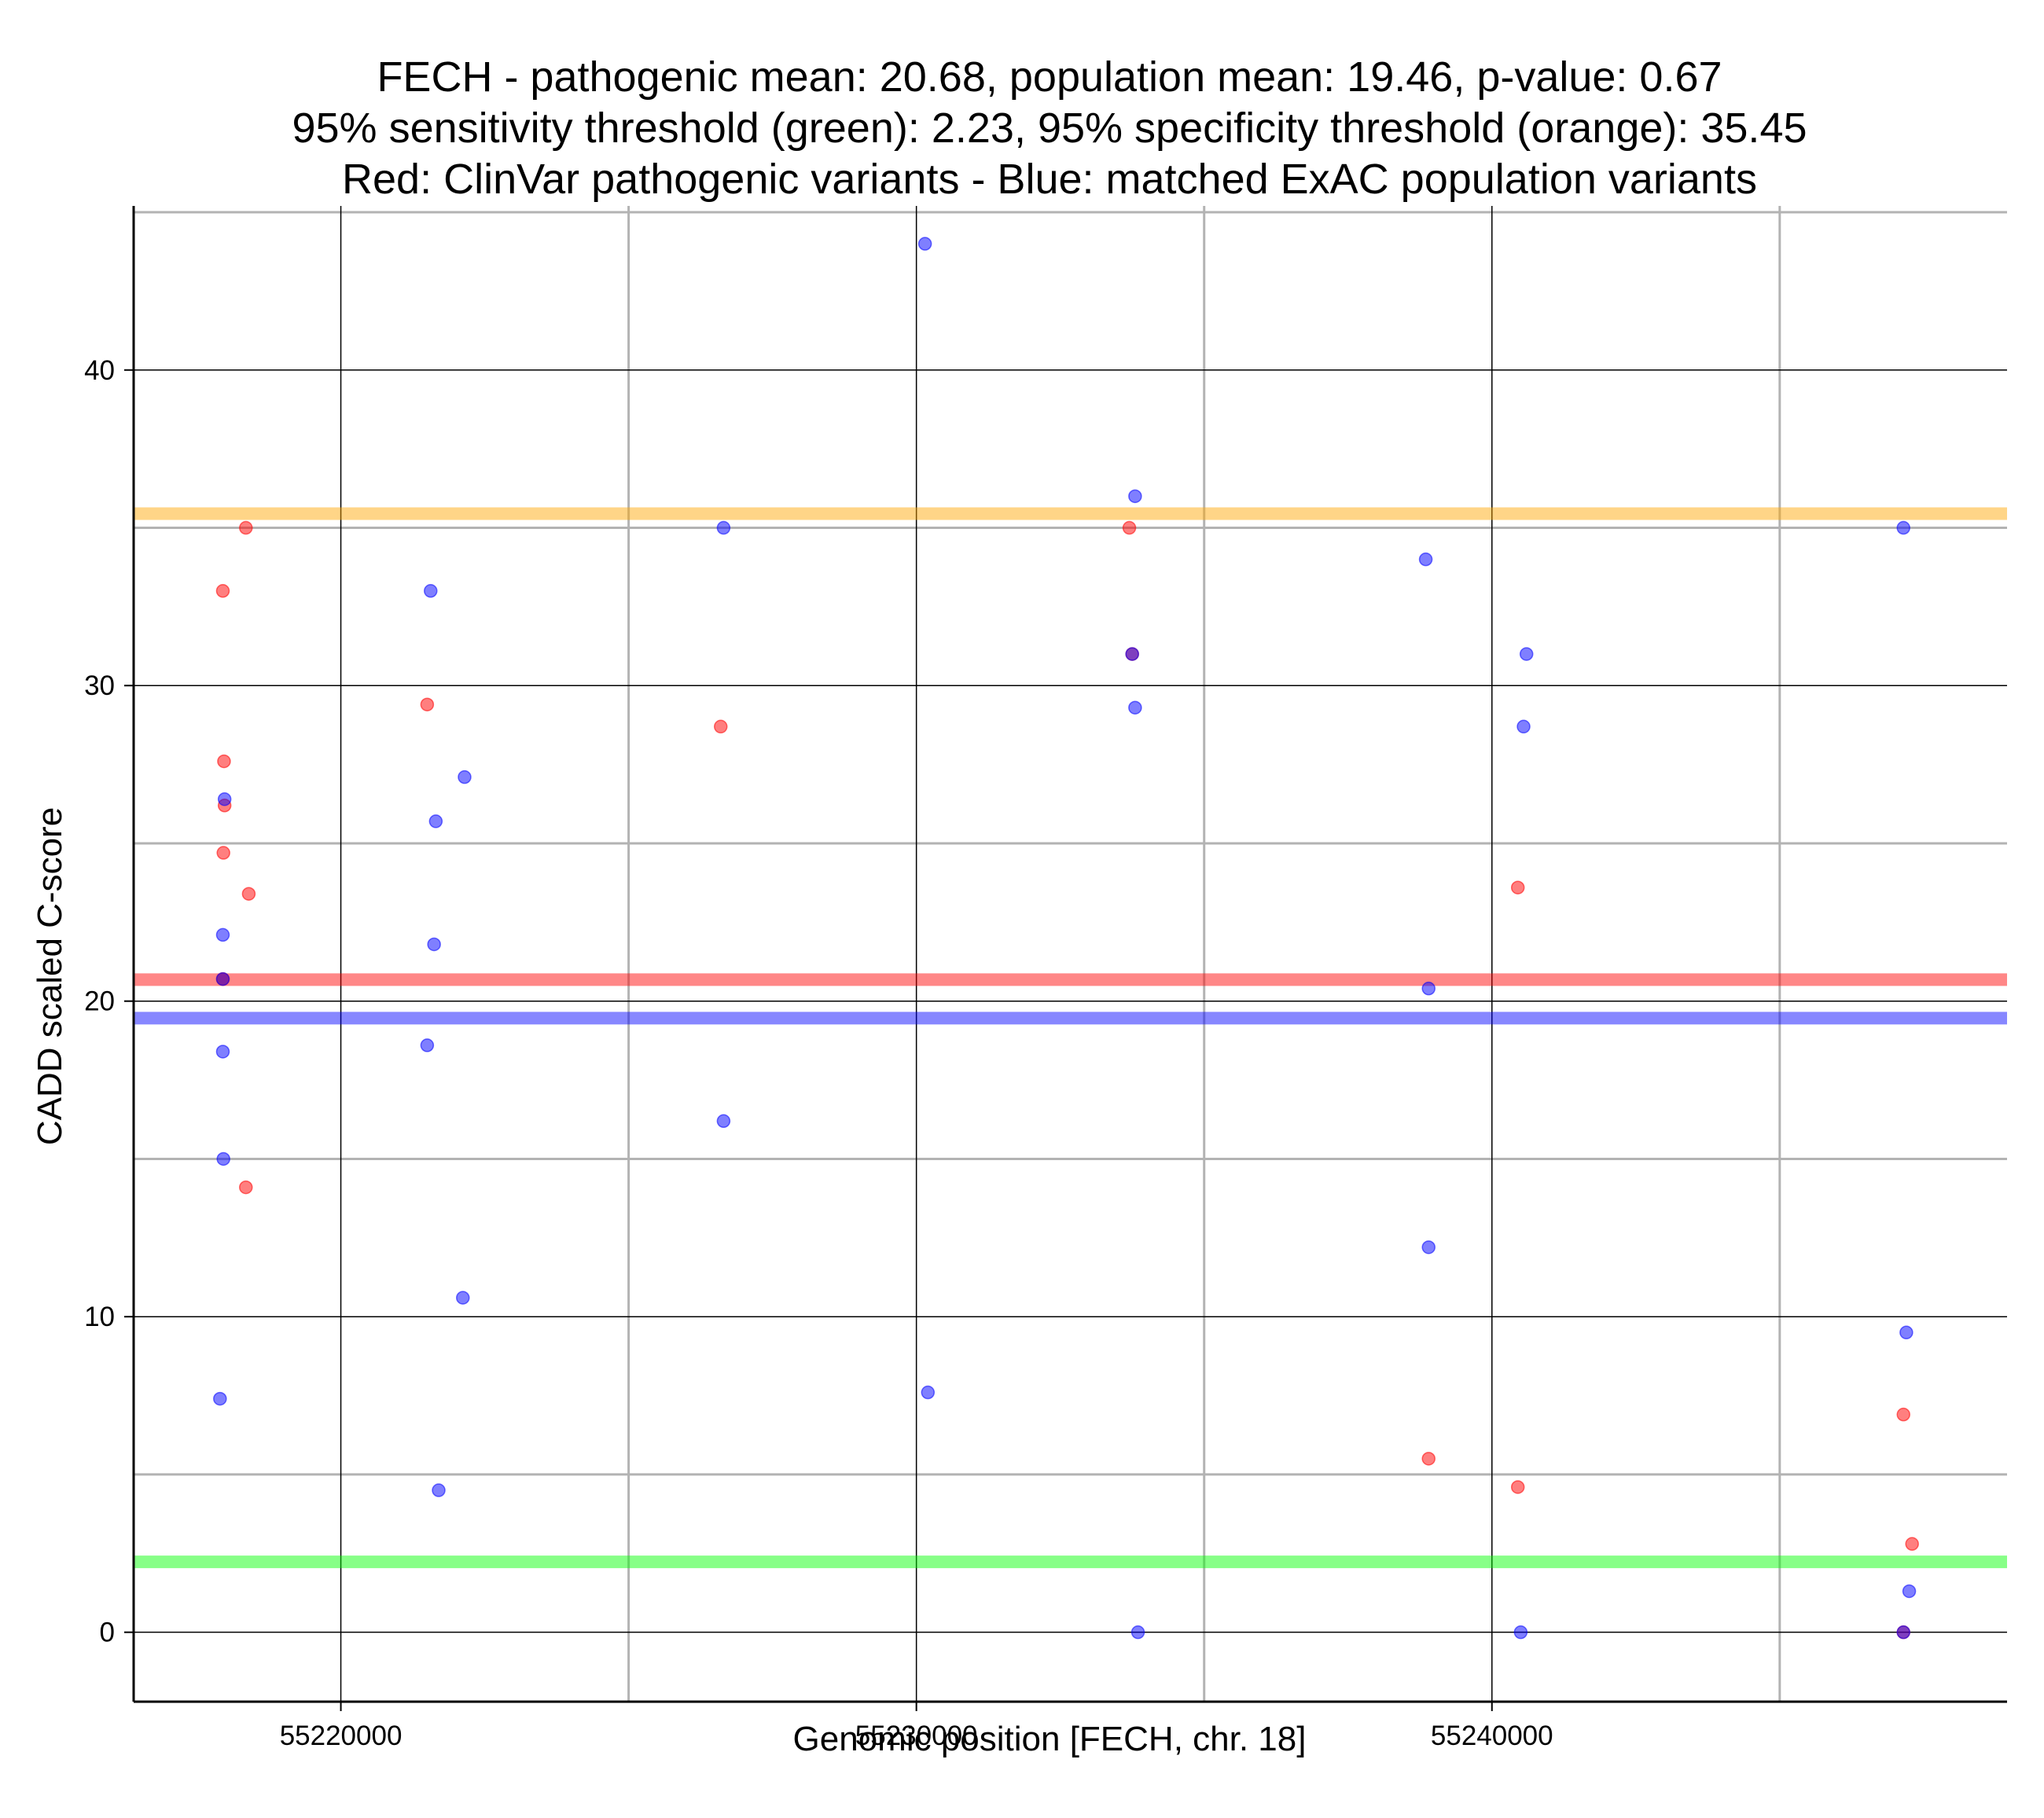  What do you see at coordinates (50, 976) in the screenshot?
I see `y-axis-label: CADD scaled C-score` at bounding box center [50, 976].